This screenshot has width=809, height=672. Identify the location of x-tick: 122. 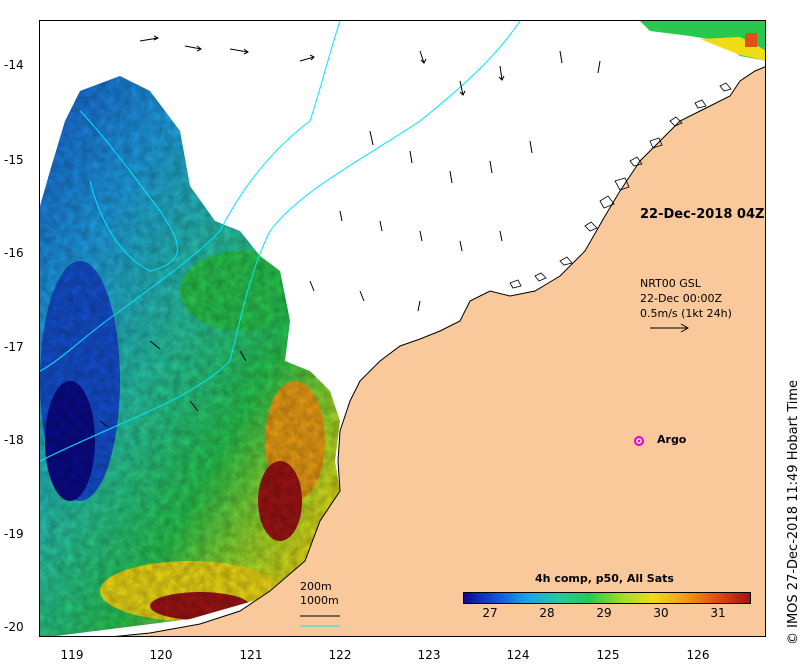
(340, 655).